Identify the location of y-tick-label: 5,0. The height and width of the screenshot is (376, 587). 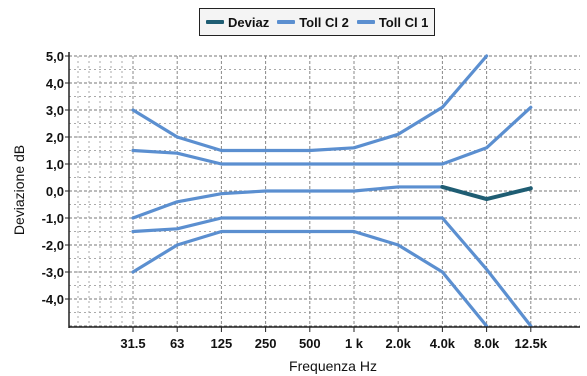
(55, 56).